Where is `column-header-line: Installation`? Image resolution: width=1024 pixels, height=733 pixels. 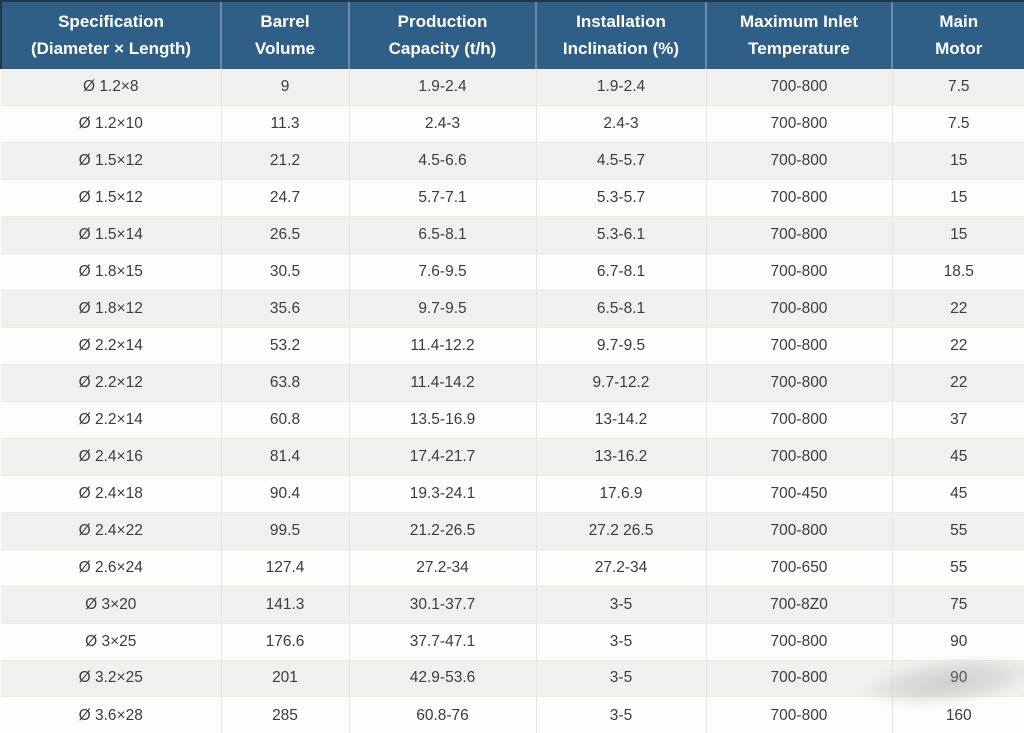
column-header-line: Installation is located at coordinates (621, 22).